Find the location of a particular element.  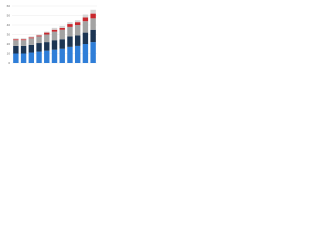

y-tick-label: 50 is located at coordinates (9, 15).